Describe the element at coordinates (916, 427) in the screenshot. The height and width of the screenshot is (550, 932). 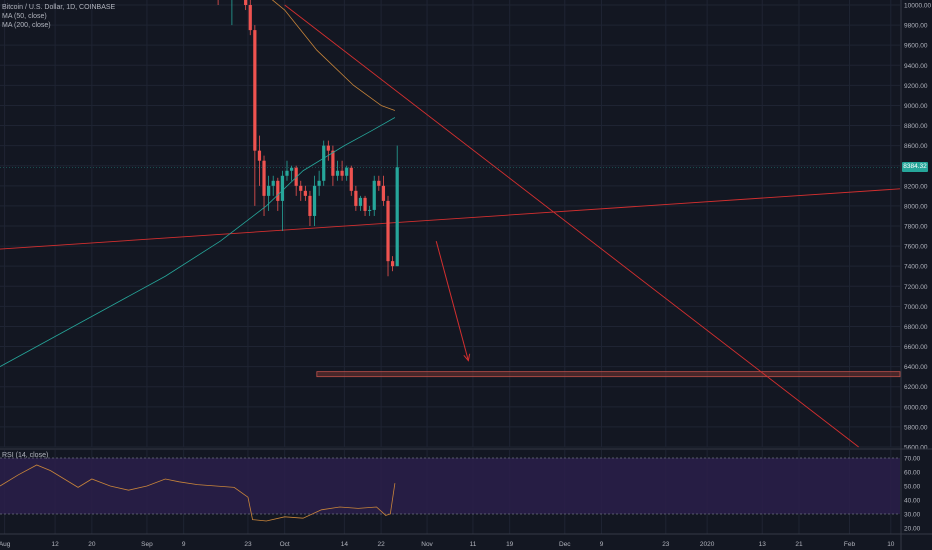
I see `price-tick-label: 5800.00` at that location.